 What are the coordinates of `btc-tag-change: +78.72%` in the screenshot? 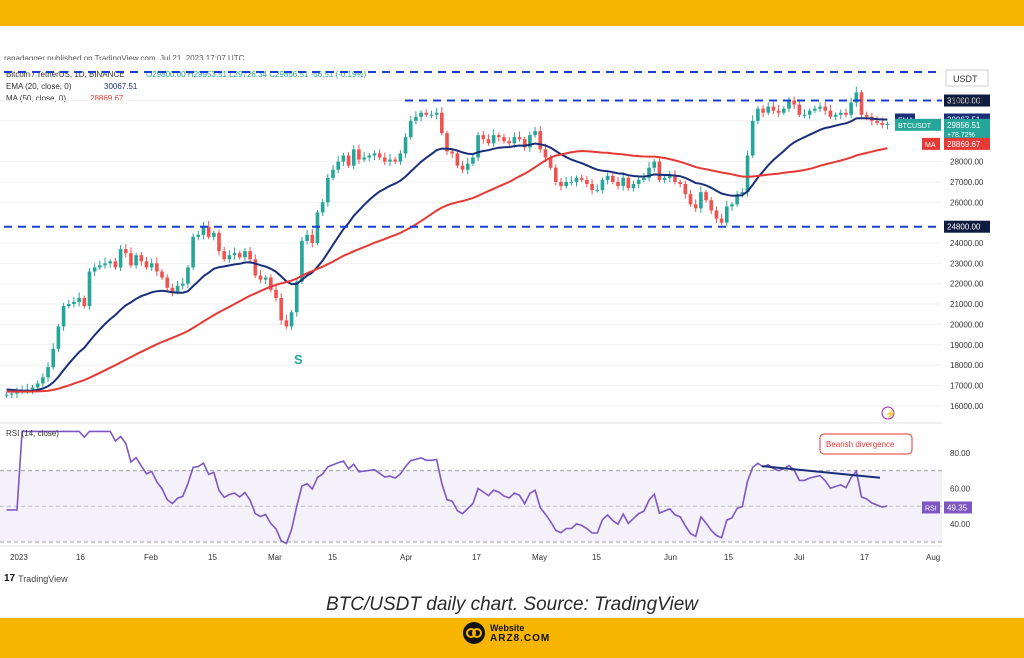 It's located at (961, 135).